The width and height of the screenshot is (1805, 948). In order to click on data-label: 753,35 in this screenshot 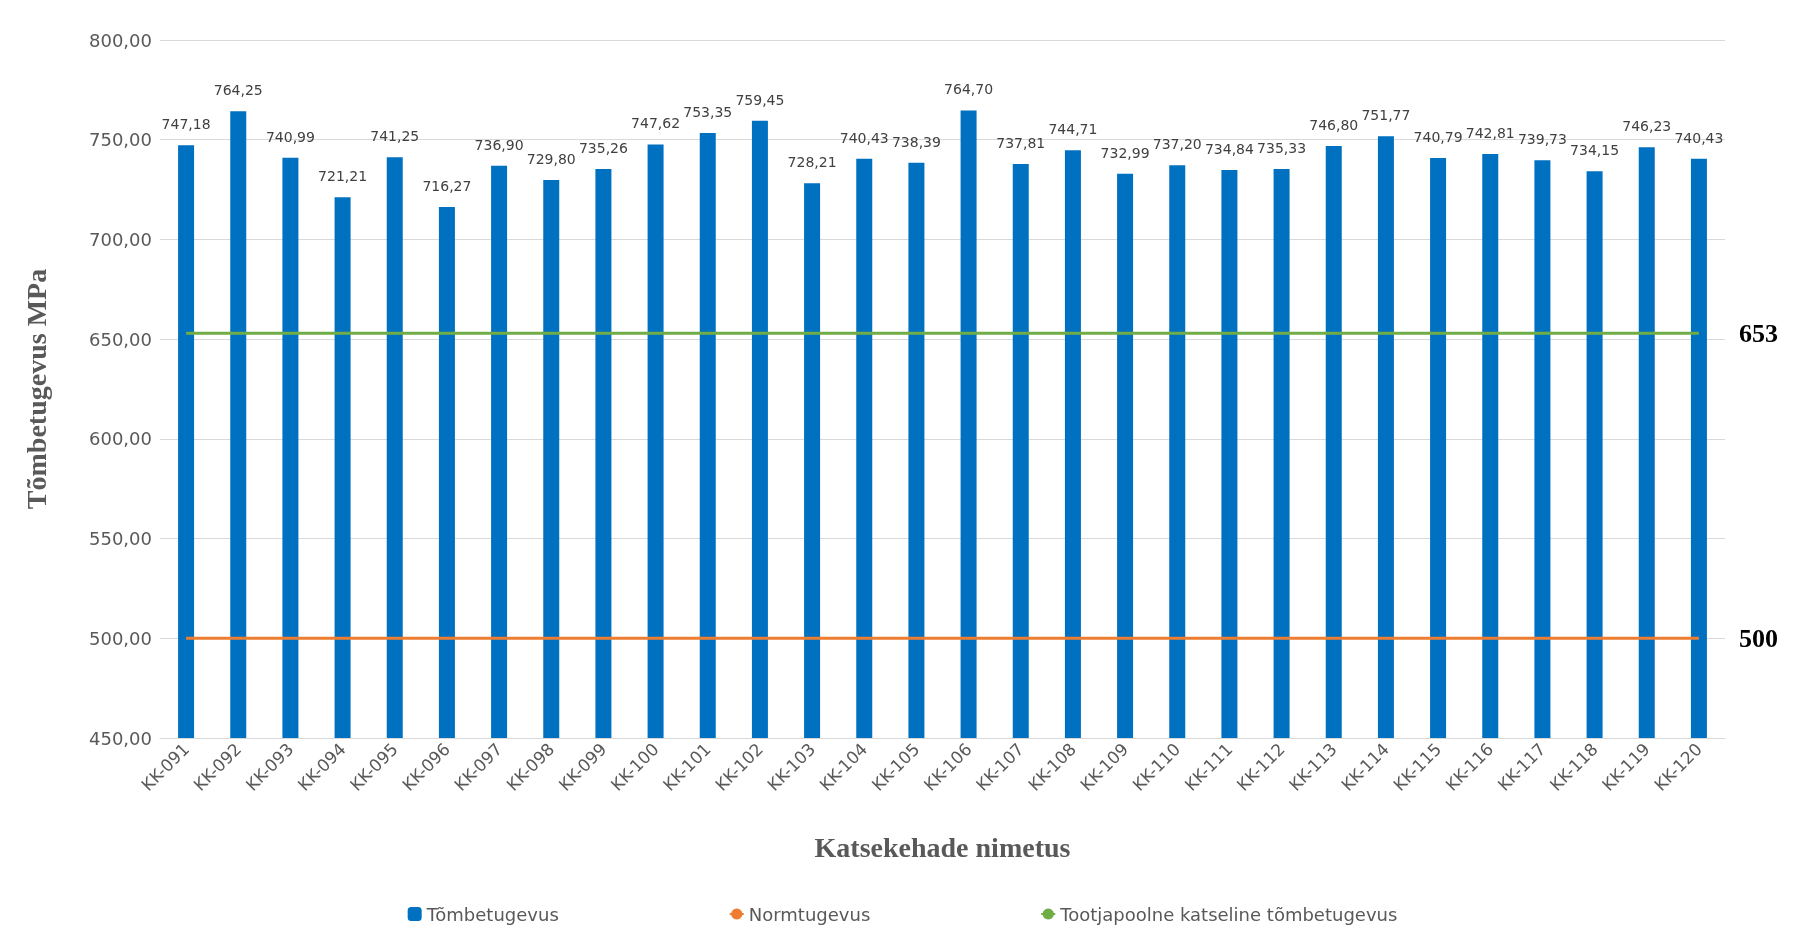, I will do `click(708, 112)`.